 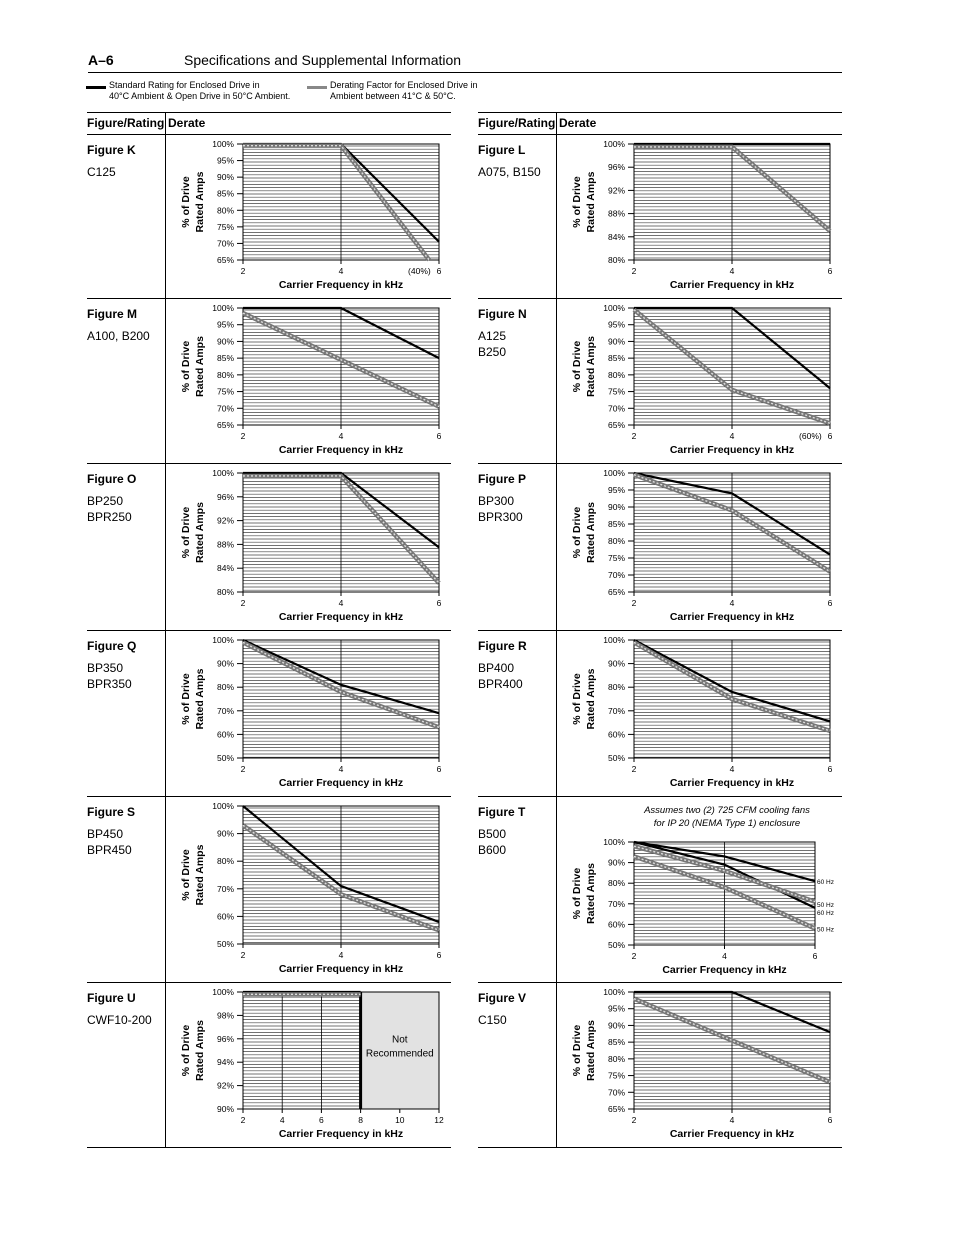 What do you see at coordinates (492, 834) in the screenshot?
I see `rating-label: B500` at bounding box center [492, 834].